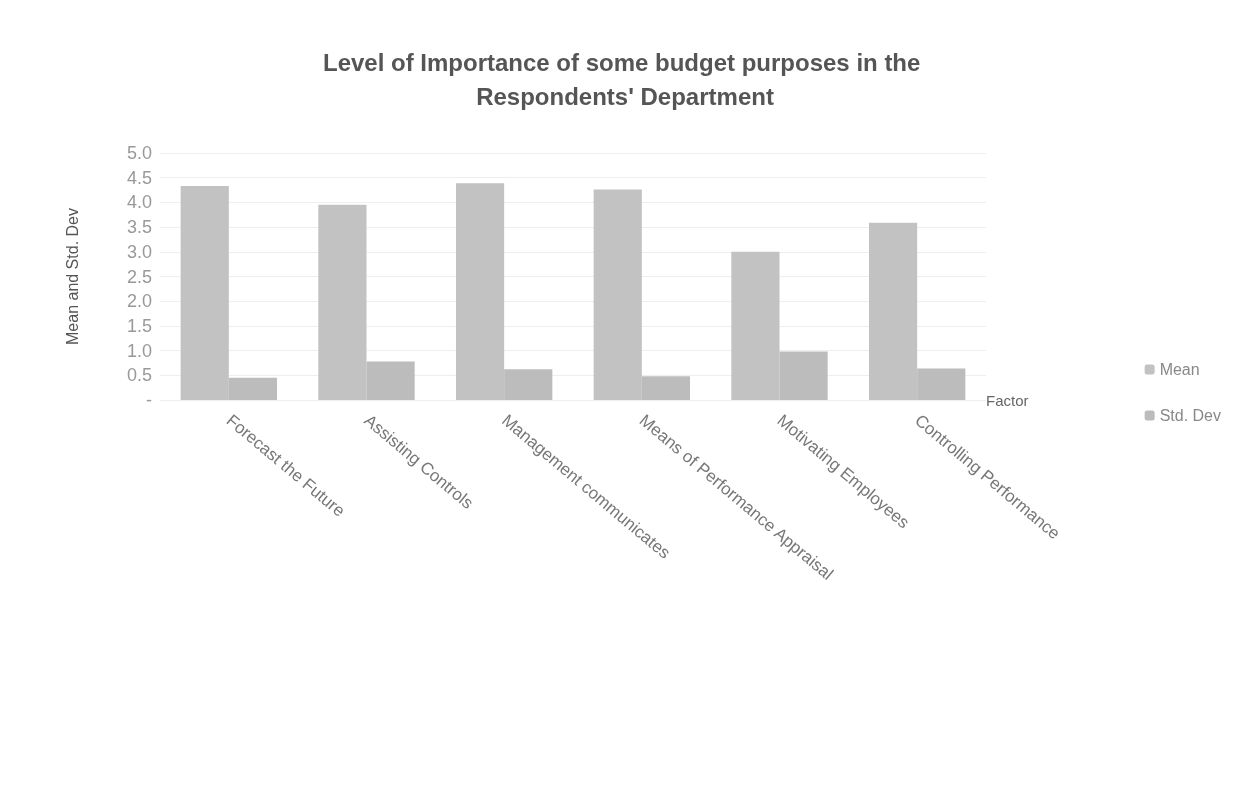 This screenshot has height=785, width=1246. Describe the element at coordinates (72, 276) in the screenshot. I see `y-axis-title: Mean and Std. Dev` at that location.